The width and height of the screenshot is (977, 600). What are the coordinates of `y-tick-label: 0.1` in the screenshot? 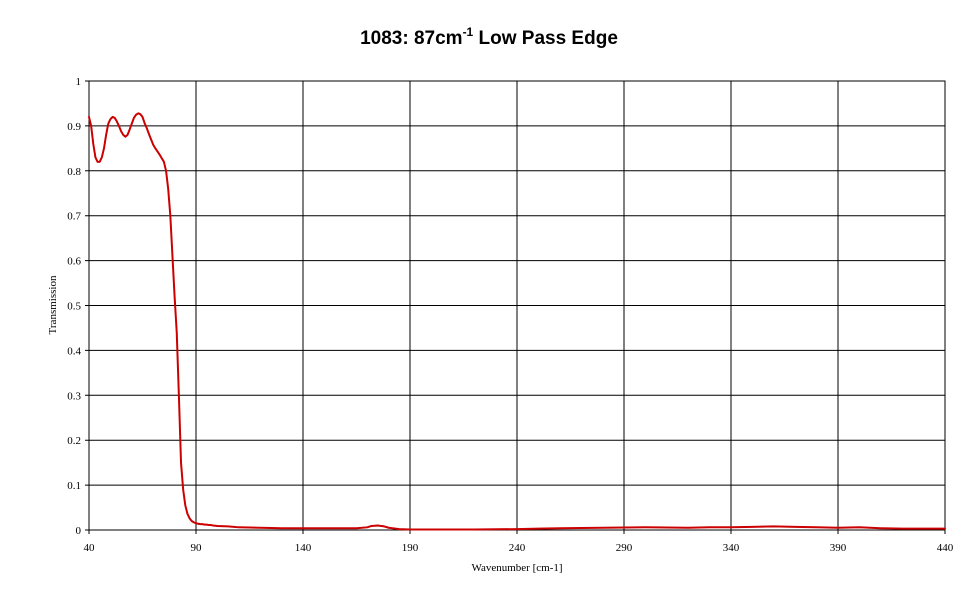 It's located at (74, 486).